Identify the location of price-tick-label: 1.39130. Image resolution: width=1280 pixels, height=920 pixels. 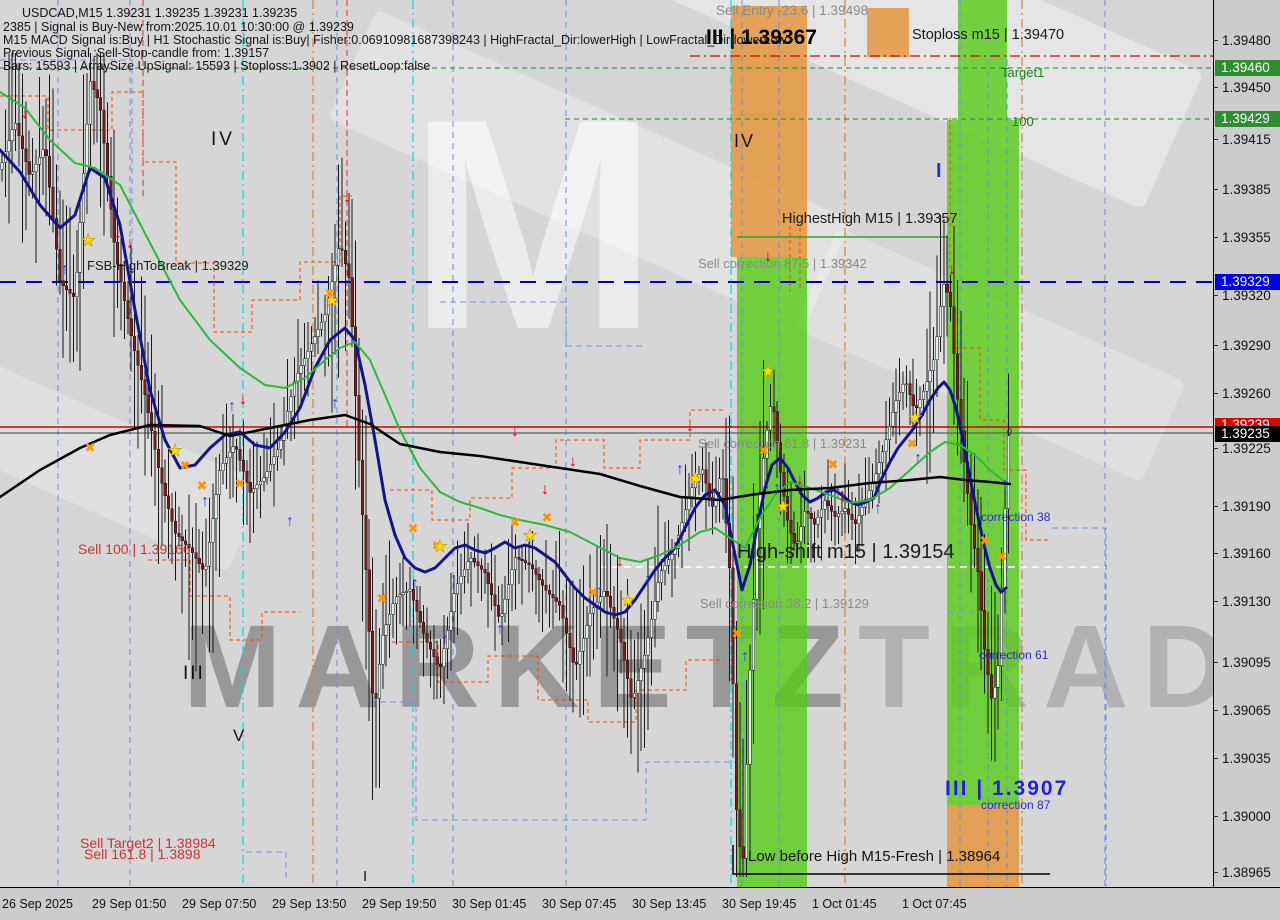
(1246, 601).